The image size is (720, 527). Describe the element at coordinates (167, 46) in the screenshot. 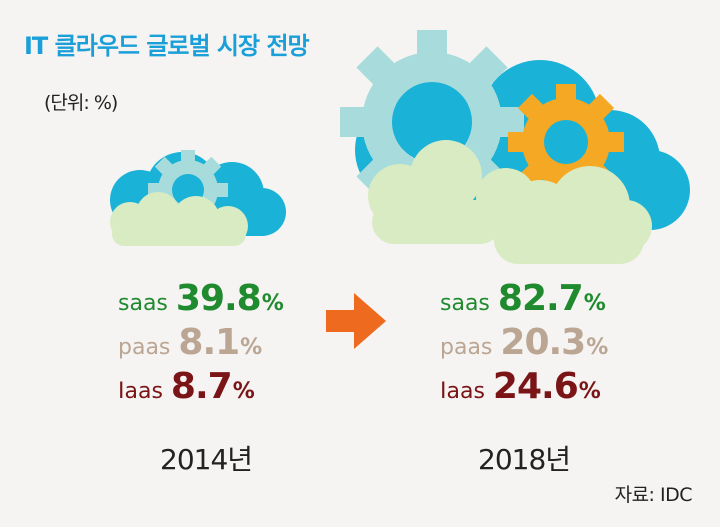

I see `chart-title: IT 클라우드 글로벌 시장 전망` at that location.